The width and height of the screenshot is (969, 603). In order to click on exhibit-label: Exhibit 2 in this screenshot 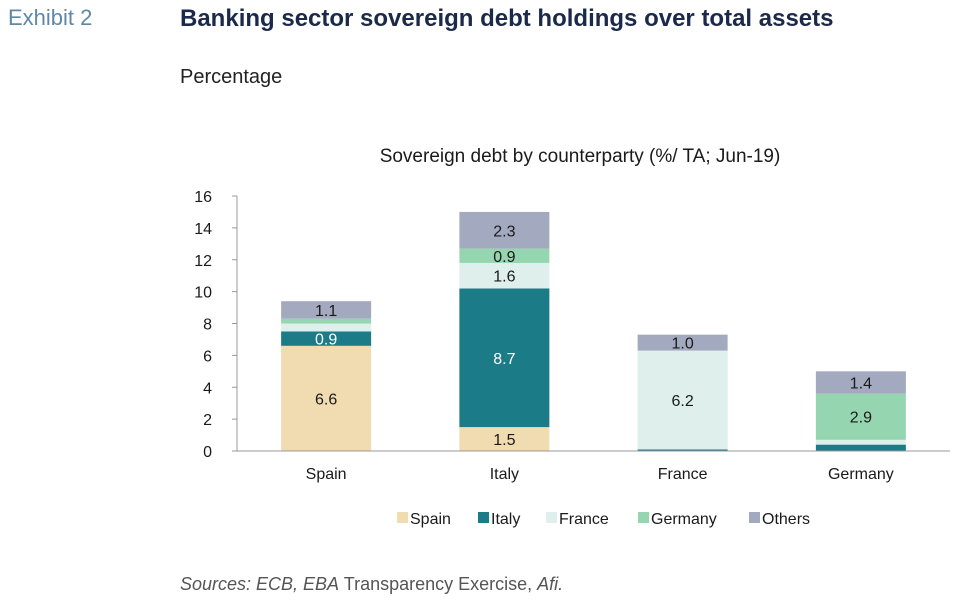, I will do `click(50, 17)`.